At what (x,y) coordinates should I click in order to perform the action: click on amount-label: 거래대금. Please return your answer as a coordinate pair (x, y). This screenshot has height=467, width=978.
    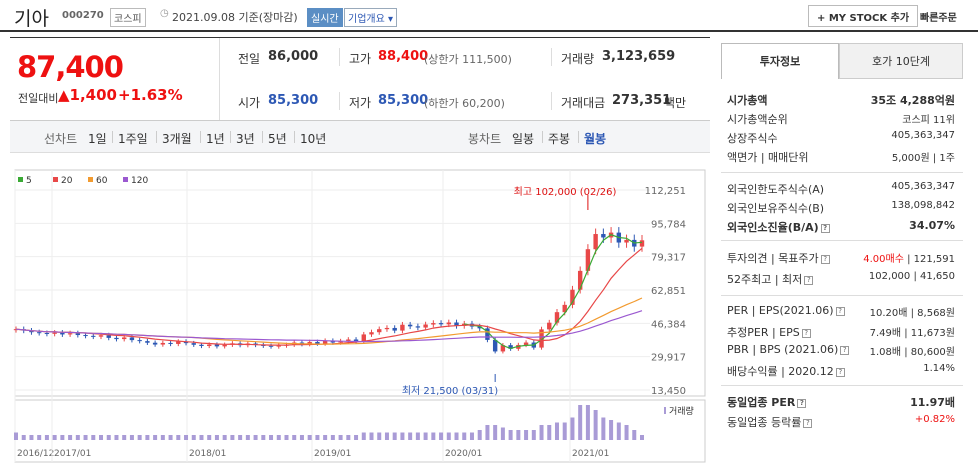
    Looking at the image, I should click on (583, 103).